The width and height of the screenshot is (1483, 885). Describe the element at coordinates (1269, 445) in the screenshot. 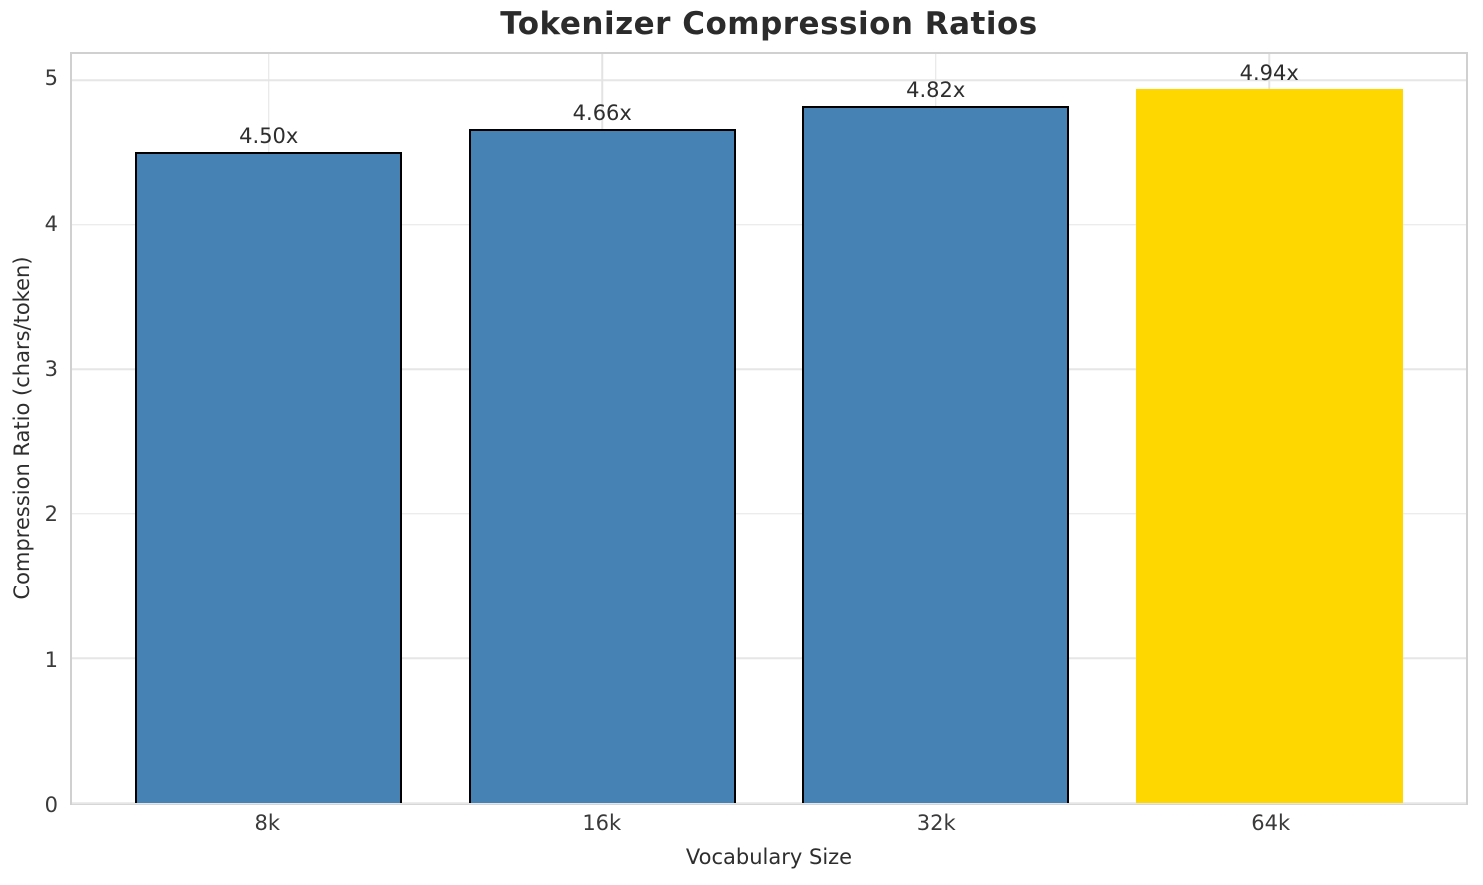

I see `bar-64k` at that location.